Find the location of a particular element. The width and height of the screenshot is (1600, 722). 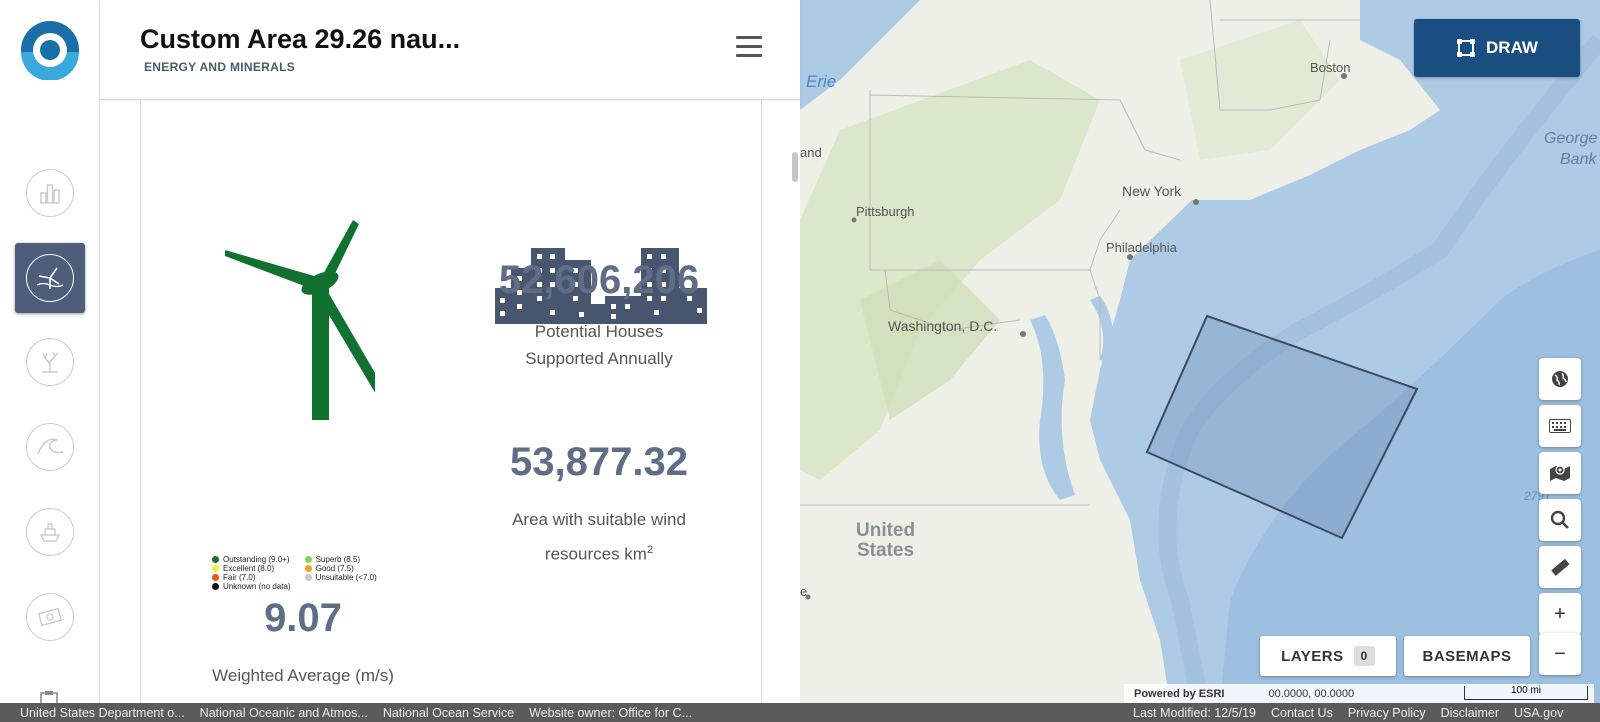

legend-label: Fair (7.0) is located at coordinates (239, 577).